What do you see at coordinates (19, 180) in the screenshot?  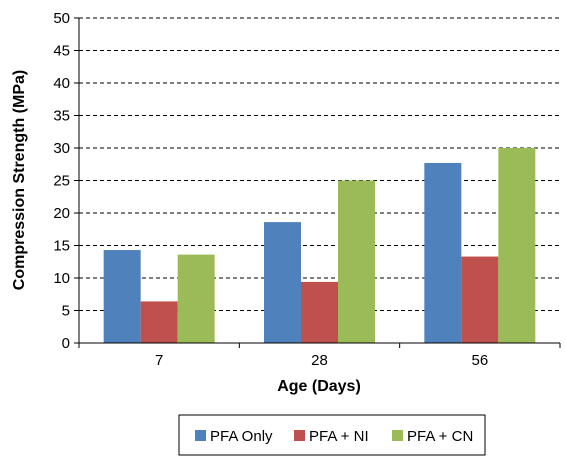 I see `y-axis-title: Compression Strength (MPa)` at bounding box center [19, 180].